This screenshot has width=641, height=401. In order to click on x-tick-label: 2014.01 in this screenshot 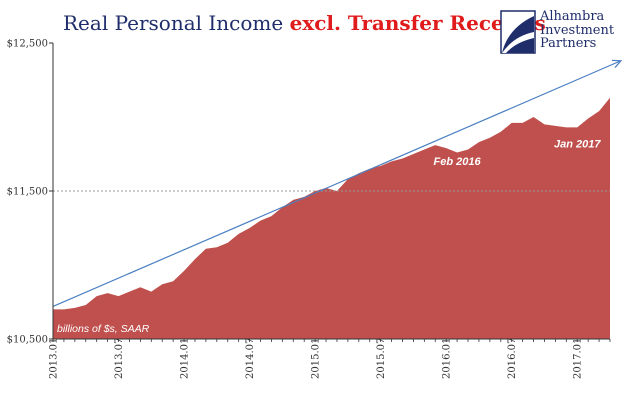, I will do `click(185, 358)`.